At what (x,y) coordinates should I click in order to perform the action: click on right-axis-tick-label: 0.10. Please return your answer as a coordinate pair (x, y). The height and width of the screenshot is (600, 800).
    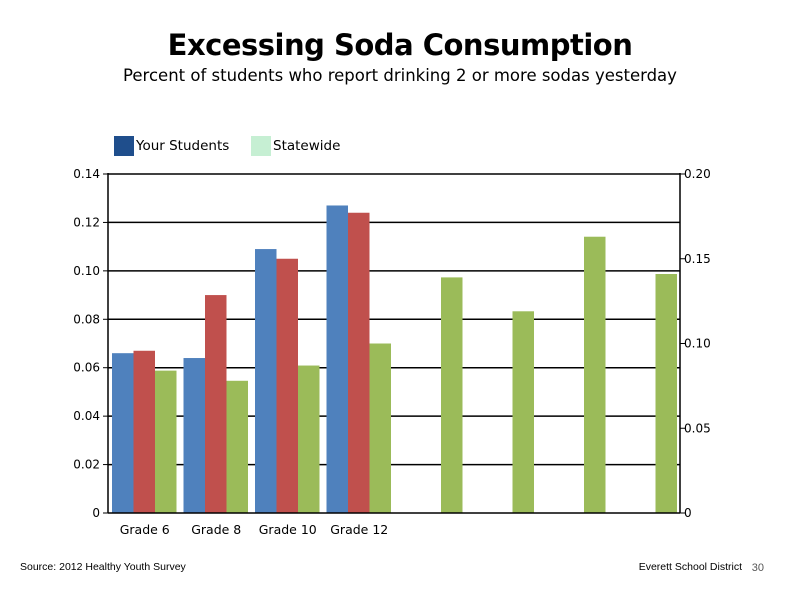
    Looking at the image, I should click on (697, 344).